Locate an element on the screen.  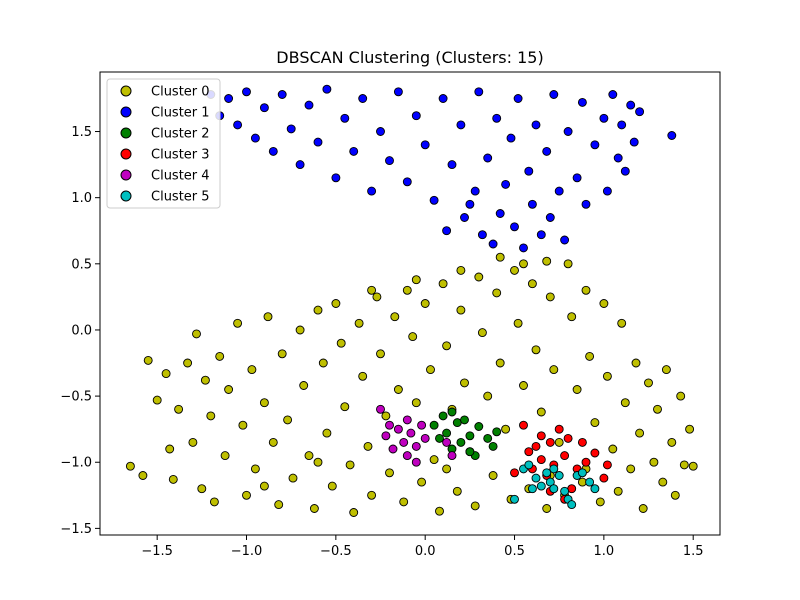
y-tick-label-5: 1.0 is located at coordinates (81, 198).